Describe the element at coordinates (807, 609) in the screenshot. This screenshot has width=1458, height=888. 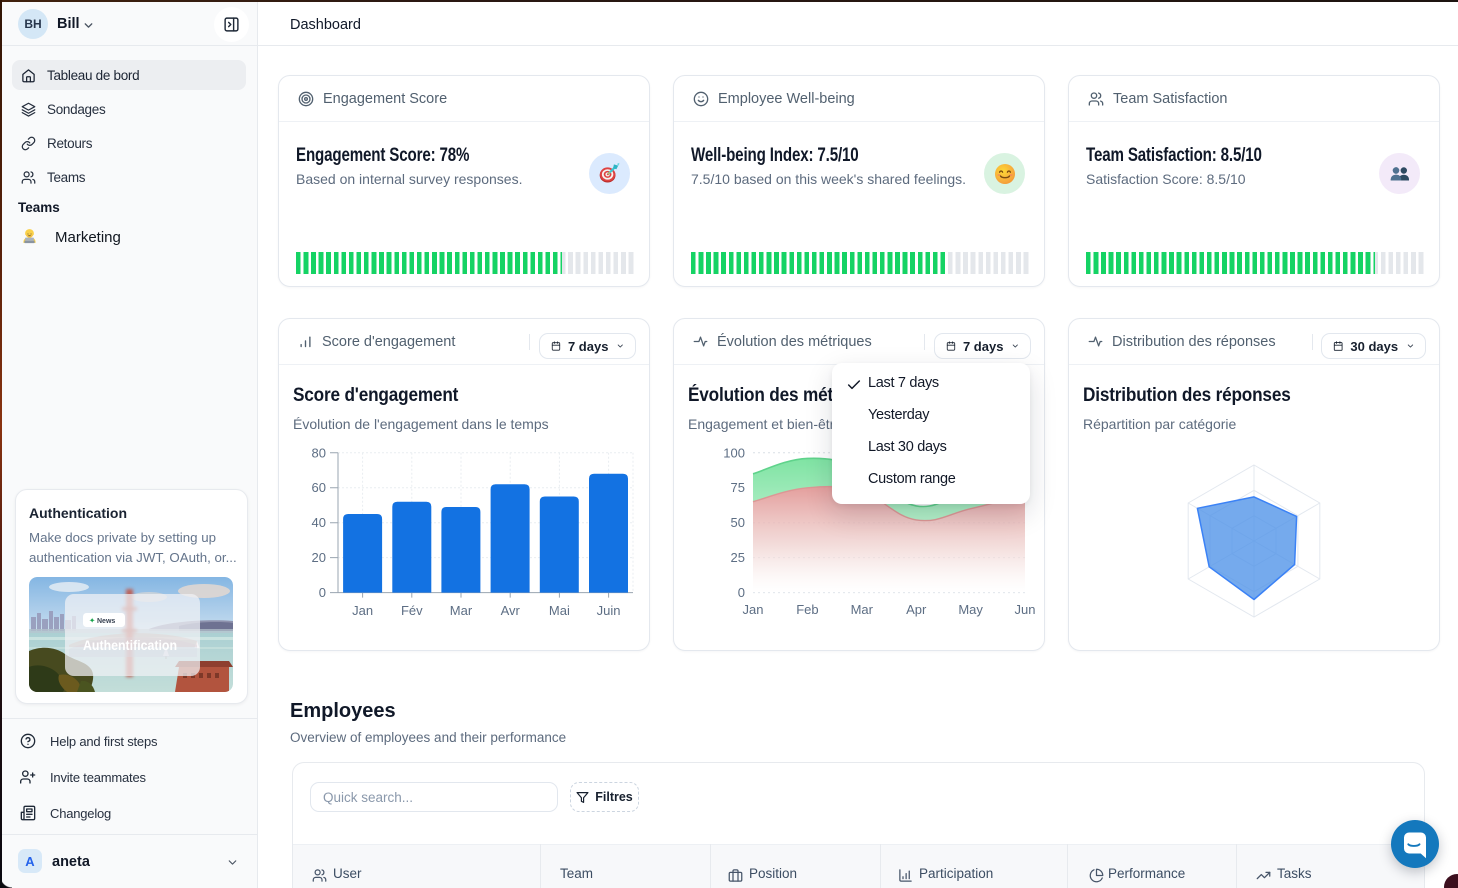
I see `svg-text: Feb` at that location.